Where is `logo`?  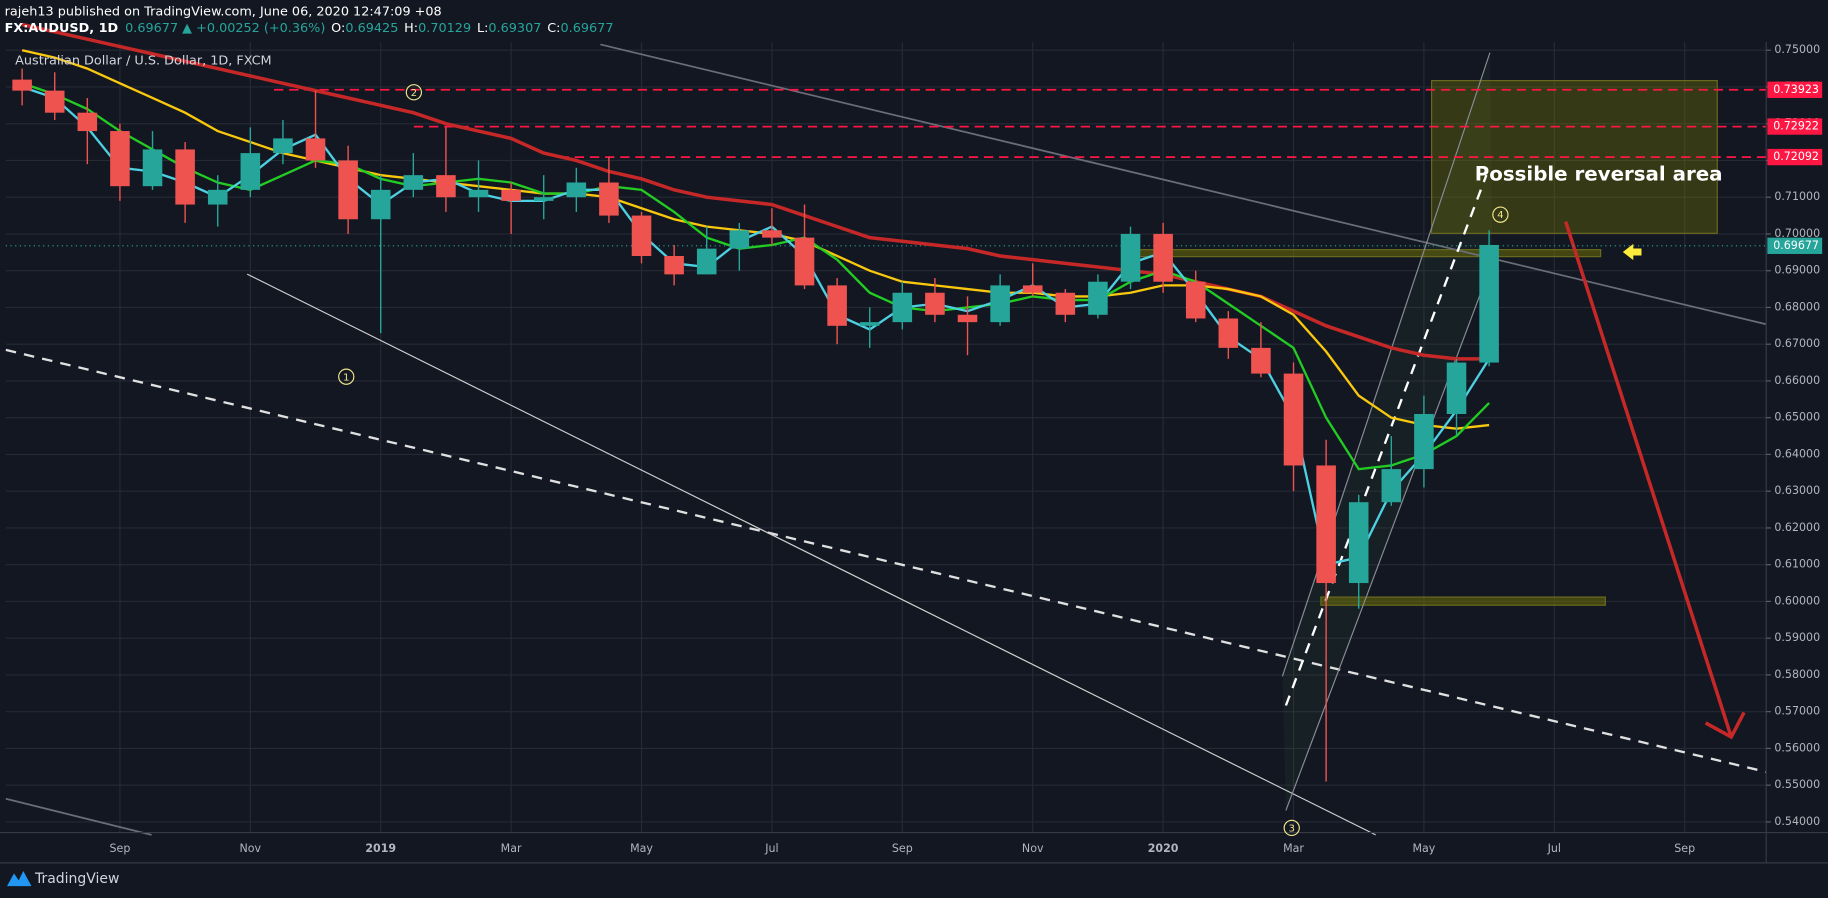 logo is located at coordinates (19, 879).